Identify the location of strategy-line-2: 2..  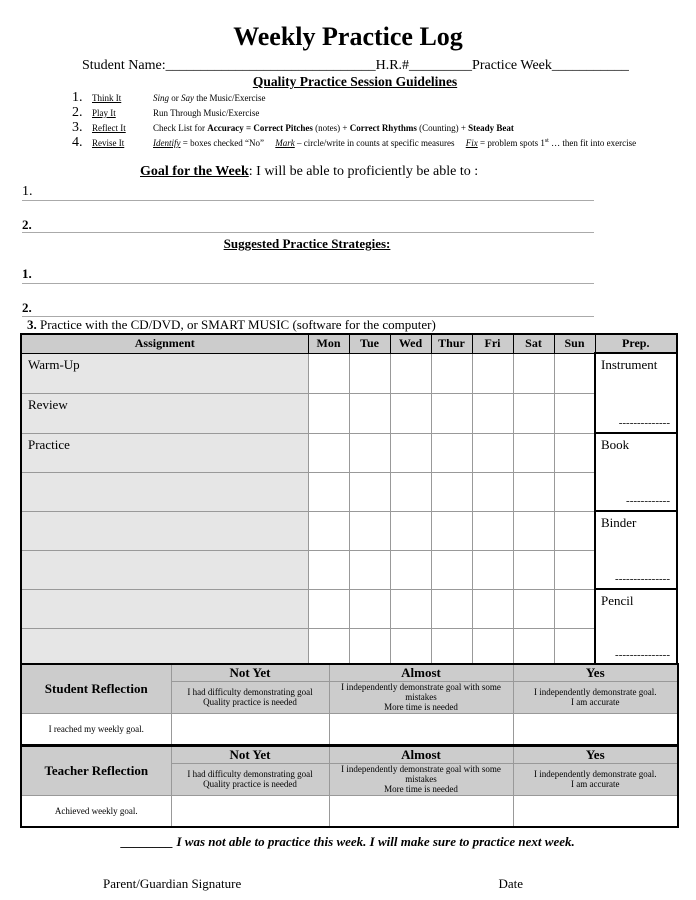
(308, 308).